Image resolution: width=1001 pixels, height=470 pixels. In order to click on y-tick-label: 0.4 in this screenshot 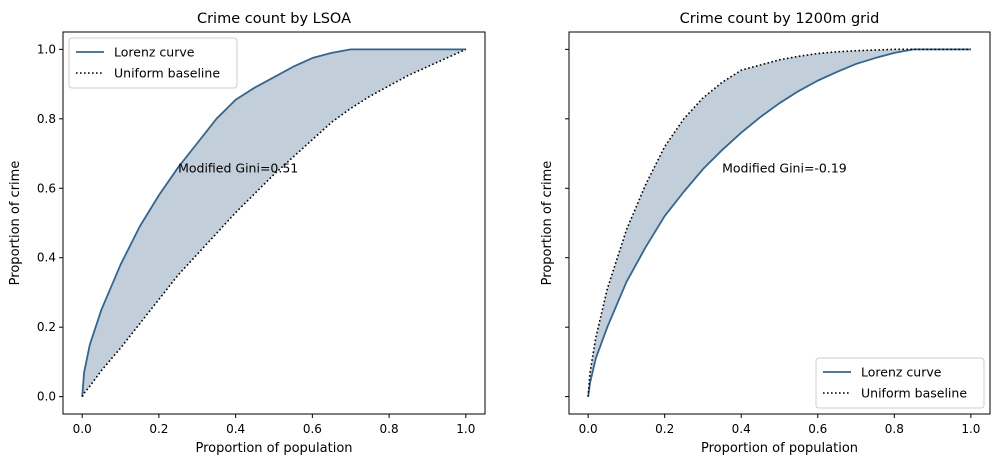, I will do `click(46, 258)`.